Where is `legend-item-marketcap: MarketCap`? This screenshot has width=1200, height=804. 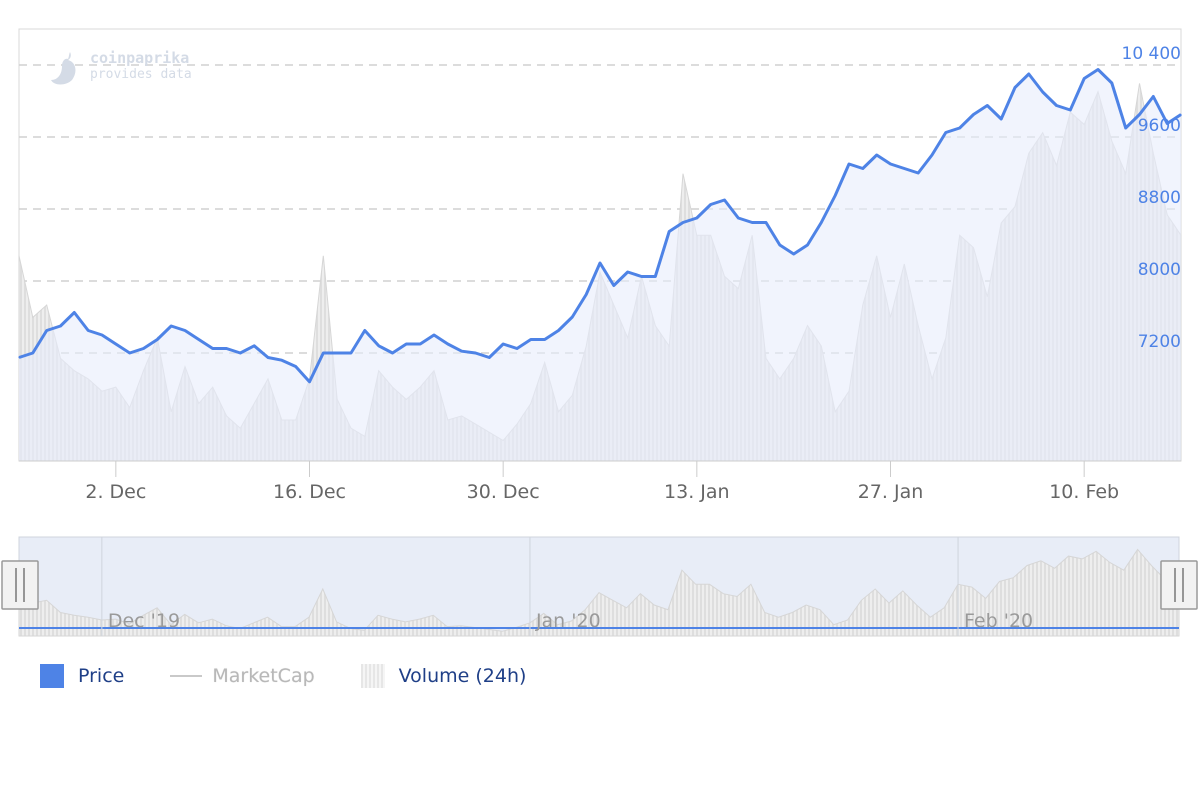
legend-item-marketcap: MarketCap is located at coordinates (242, 676).